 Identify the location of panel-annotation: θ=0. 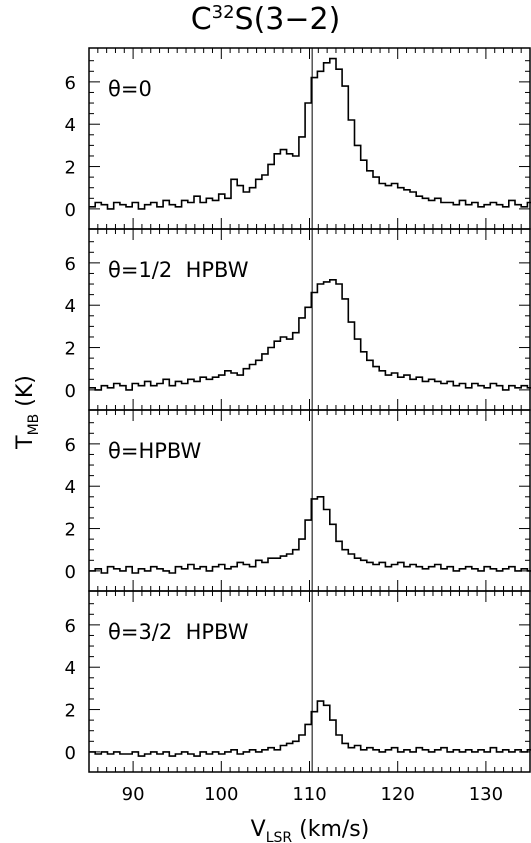
(130, 89).